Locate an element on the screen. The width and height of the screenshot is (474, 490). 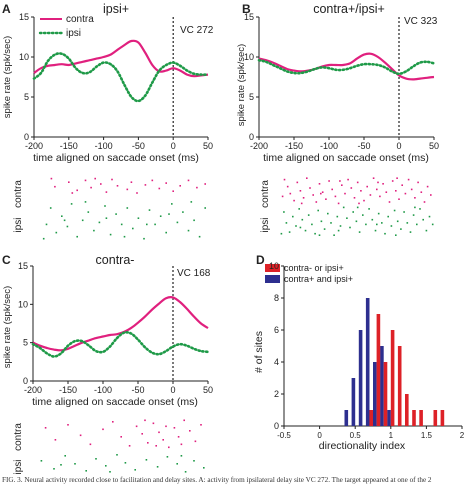
y-tick-label: 10 is located at coordinates (23, 304).